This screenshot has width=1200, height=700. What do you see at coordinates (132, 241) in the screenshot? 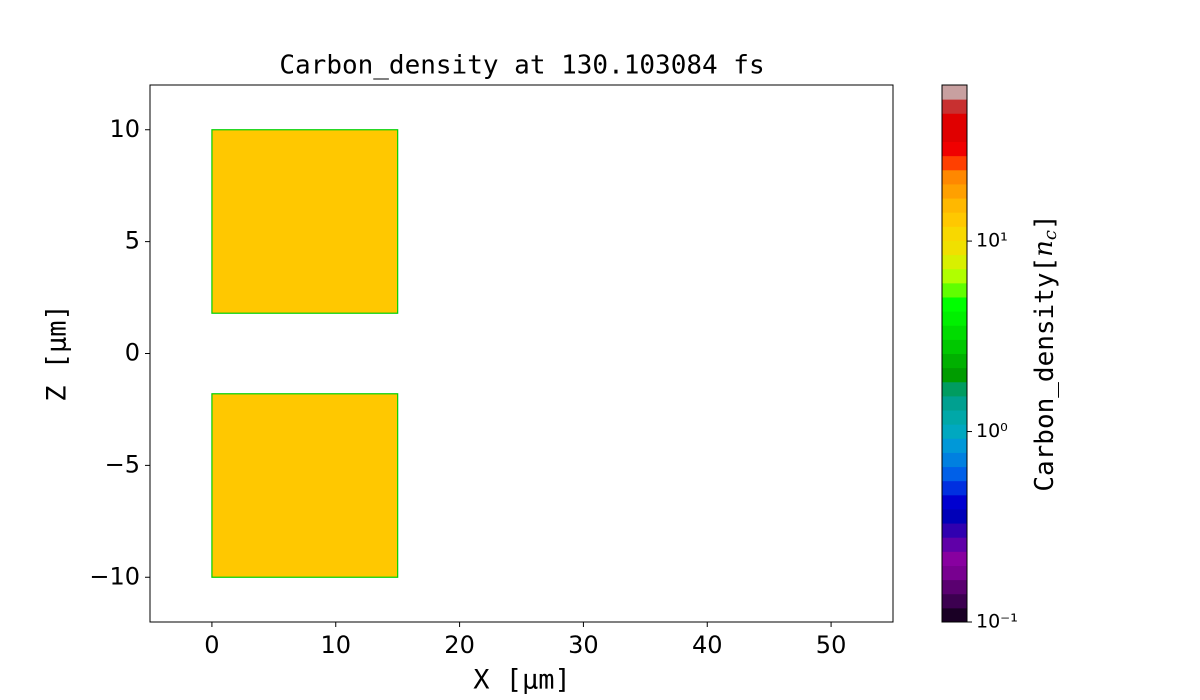
I see `y-tick-label: 5` at bounding box center [132, 241].